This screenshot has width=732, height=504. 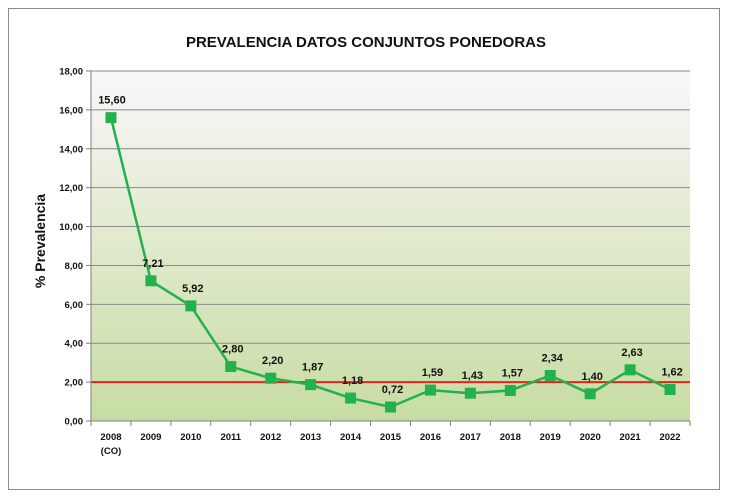 What do you see at coordinates (150, 437) in the screenshot?
I see `x-tick-label: 2009` at bounding box center [150, 437].